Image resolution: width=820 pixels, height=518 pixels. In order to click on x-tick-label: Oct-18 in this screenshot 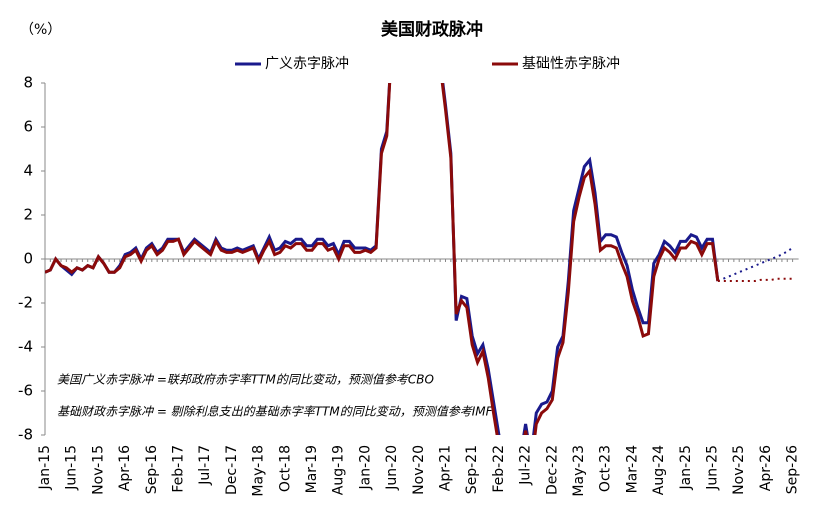, I will do `click(285, 468)`.